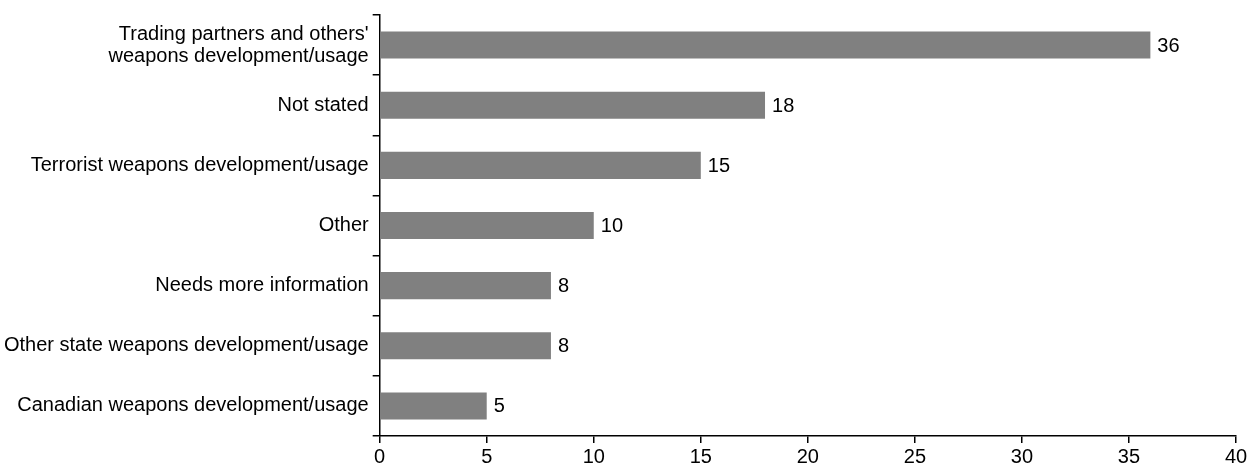 The width and height of the screenshot is (1254, 471). I want to click on data-label: 5, so click(499, 405).